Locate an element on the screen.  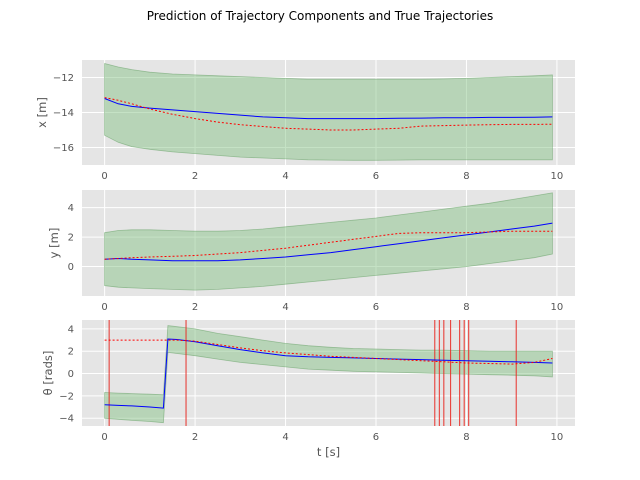
y-axis-label: x [m] is located at coordinates (42, 112).